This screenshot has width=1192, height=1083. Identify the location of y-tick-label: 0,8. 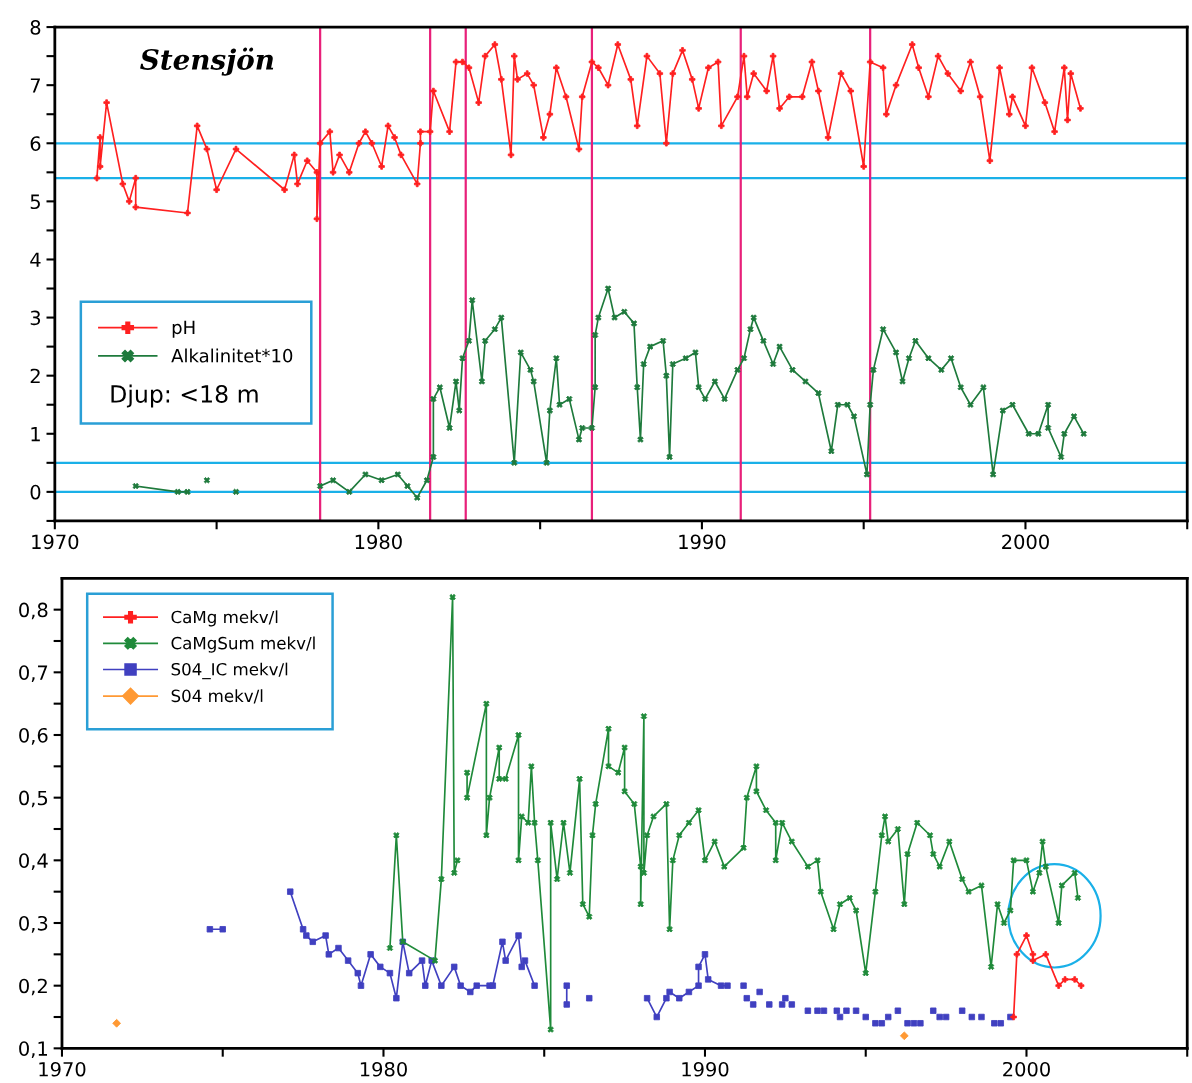
(33, 611).